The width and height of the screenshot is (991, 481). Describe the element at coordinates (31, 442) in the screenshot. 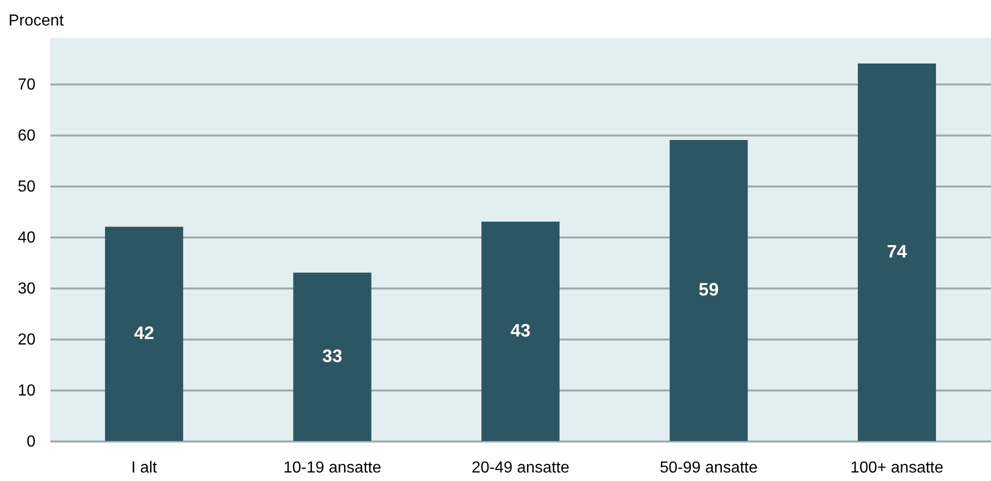

I see `y-tick-label: 0` at that location.